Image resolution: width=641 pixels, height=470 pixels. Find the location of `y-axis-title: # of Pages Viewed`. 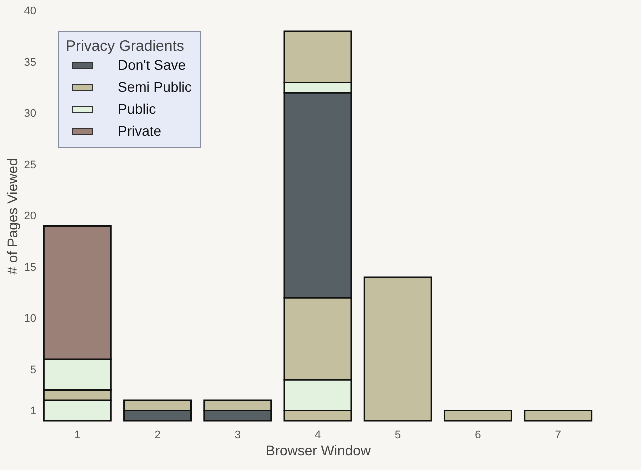

y-axis-title: # of Pages Viewed is located at coordinates (12, 216).